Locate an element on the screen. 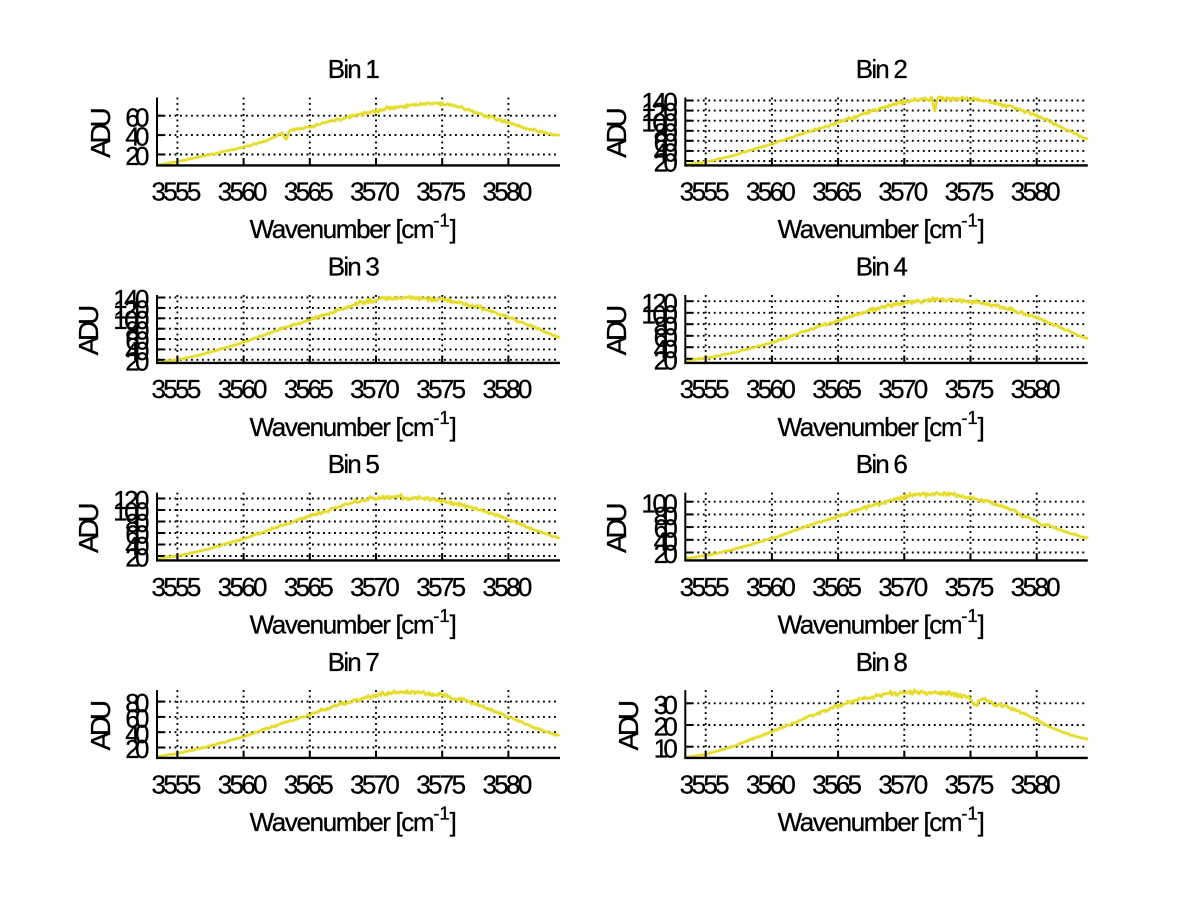 The image size is (1200, 906). svg-text: Bin 3 is located at coordinates (354, 267).